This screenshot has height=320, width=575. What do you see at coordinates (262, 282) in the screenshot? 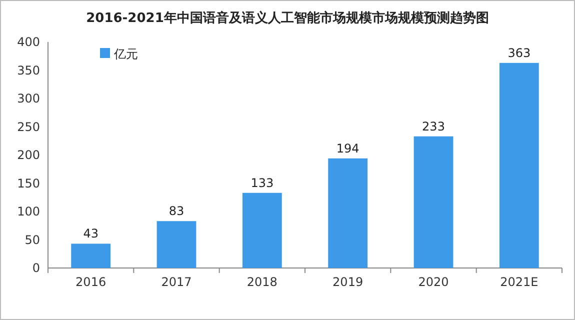
I see `x-tick-label: 2018` at bounding box center [262, 282].